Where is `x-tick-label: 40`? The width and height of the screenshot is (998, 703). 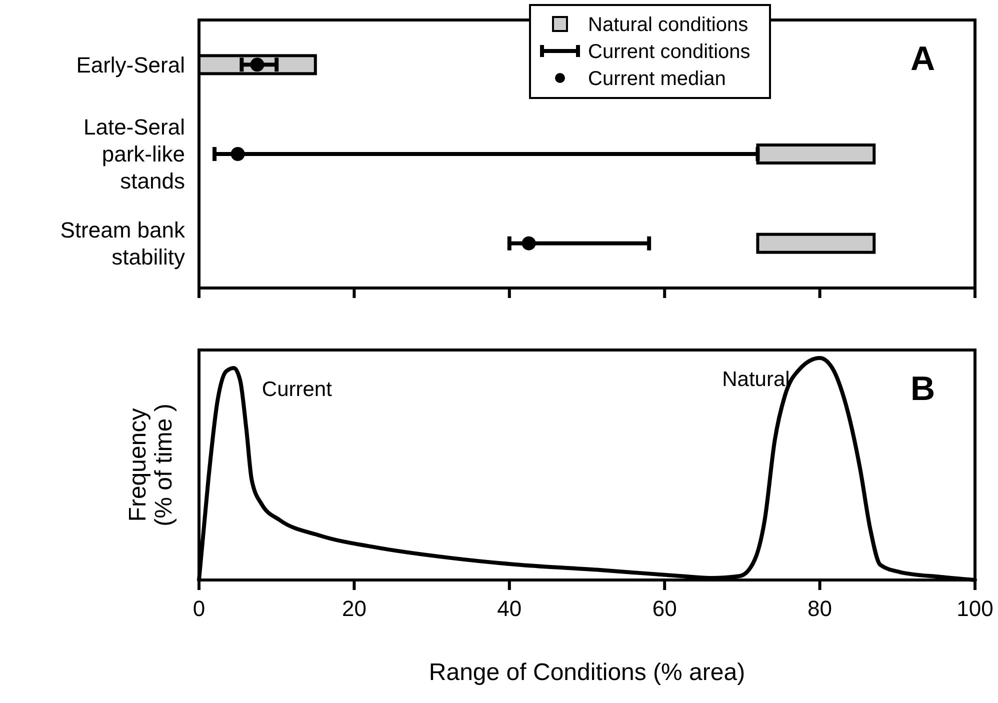 x-tick-label: 40 is located at coordinates (509, 608).